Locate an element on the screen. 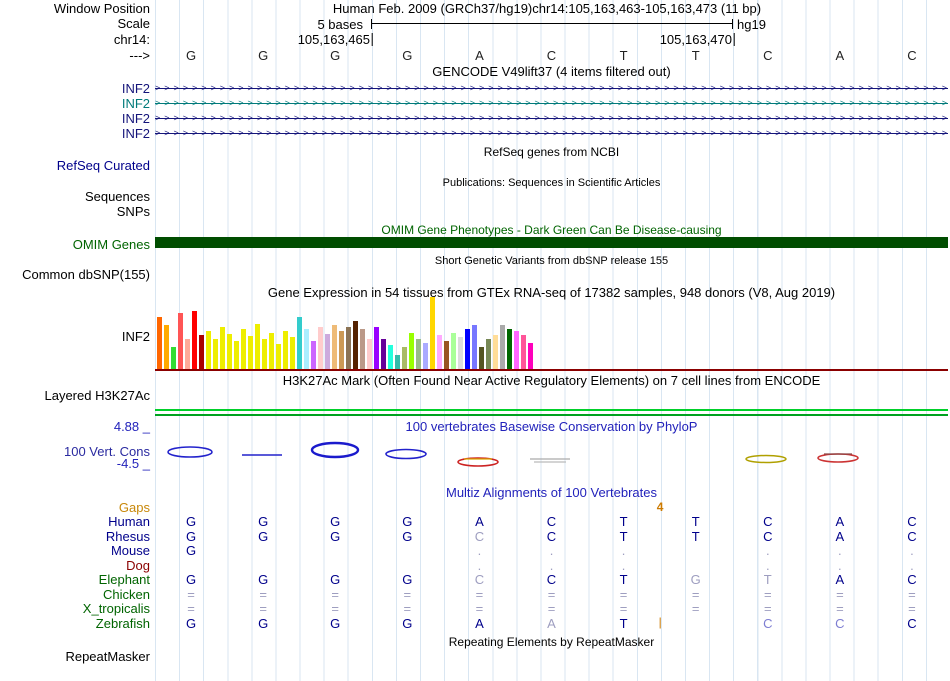  track-label-snps: SNPs is located at coordinates (133, 211).